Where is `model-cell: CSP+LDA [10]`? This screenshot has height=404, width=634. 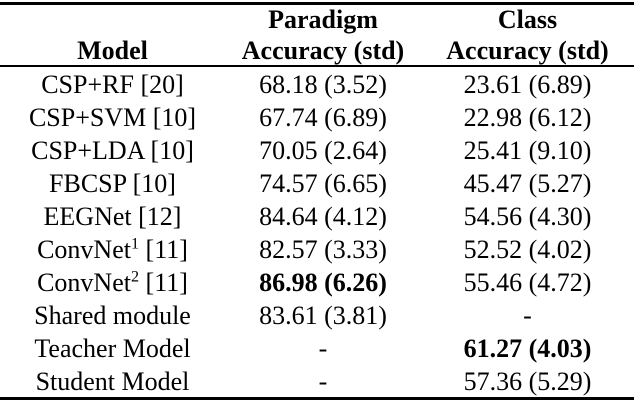 model-cell: CSP+LDA [10] is located at coordinates (112, 150).